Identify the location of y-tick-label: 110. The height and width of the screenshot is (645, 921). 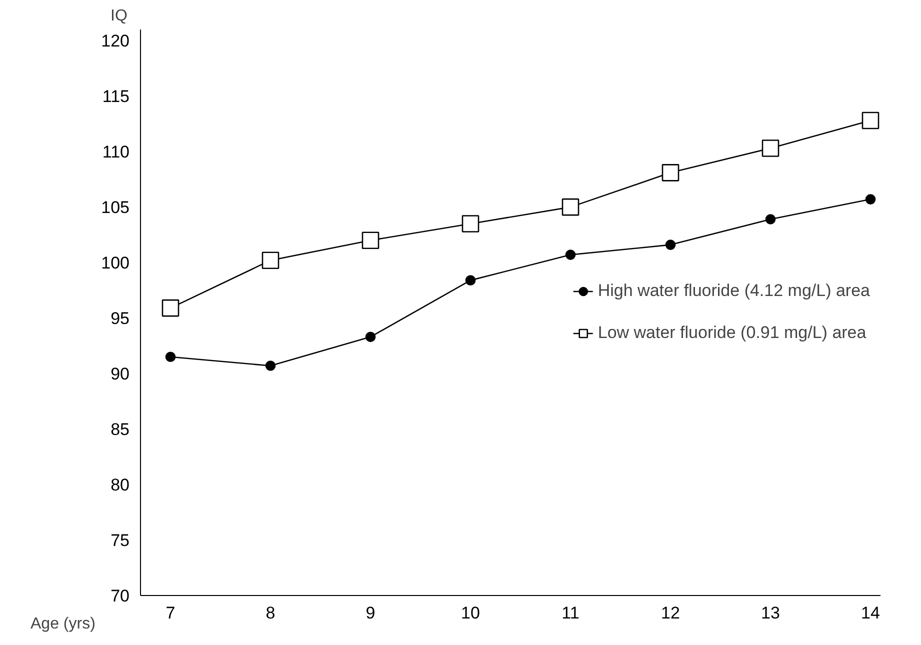
(116, 152).